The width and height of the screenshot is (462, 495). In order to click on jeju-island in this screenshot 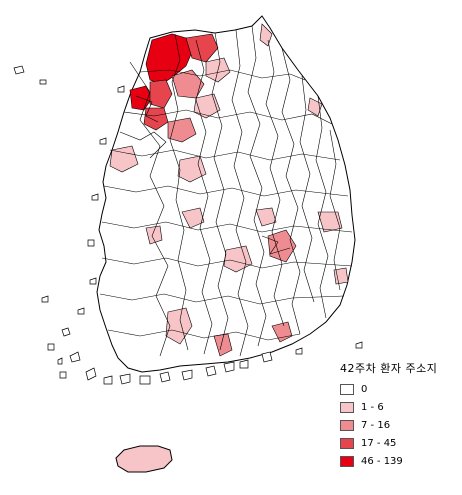, I will do `click(144, 459)`.